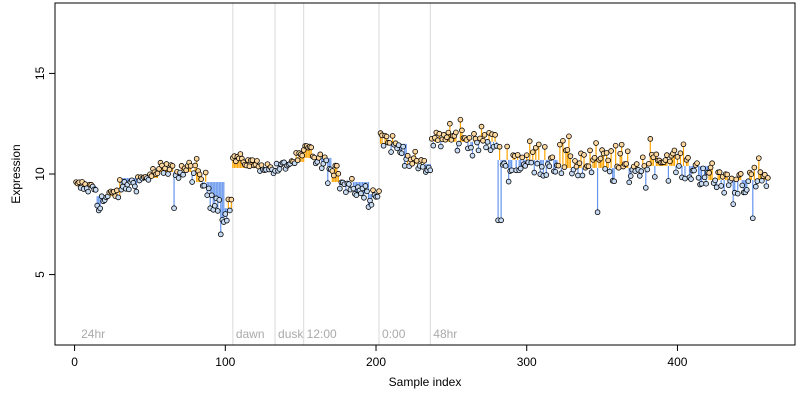  Describe the element at coordinates (394, 334) in the screenshot. I see `divider-label: 0:00` at that location.